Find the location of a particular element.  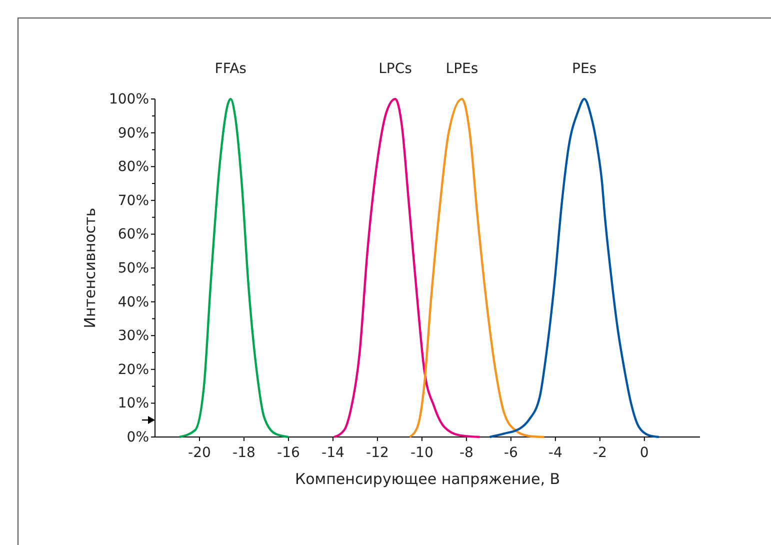

x-axis-title: Компенсирующее напряжение, В is located at coordinates (427, 479).